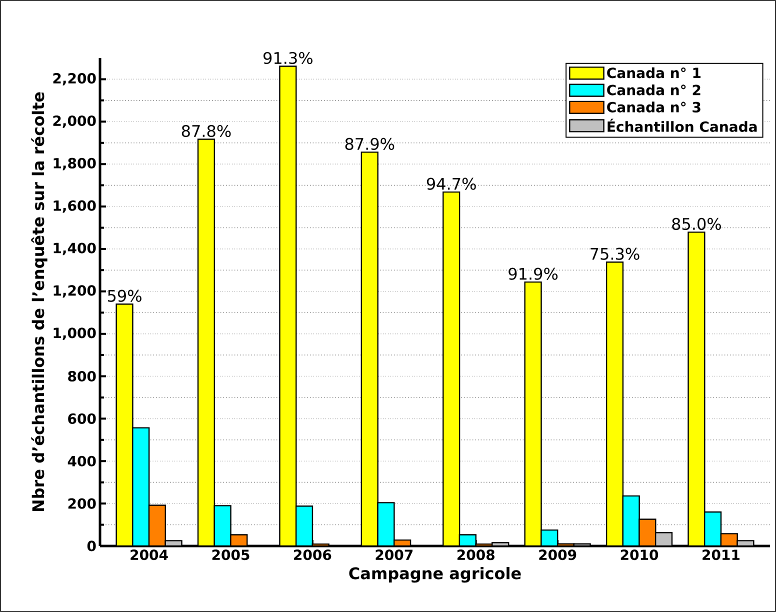  Describe the element at coordinates (74, 79) in the screenshot. I see `y-tick-label: 2,200` at that location.